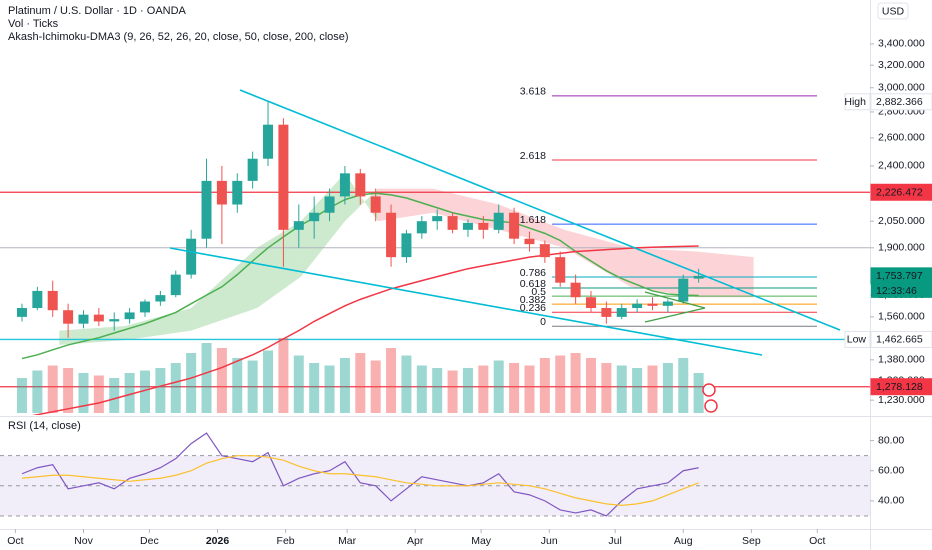  Describe the element at coordinates (901, 317) in the screenshot. I see `y-tick-label: 1,560.000` at that location.